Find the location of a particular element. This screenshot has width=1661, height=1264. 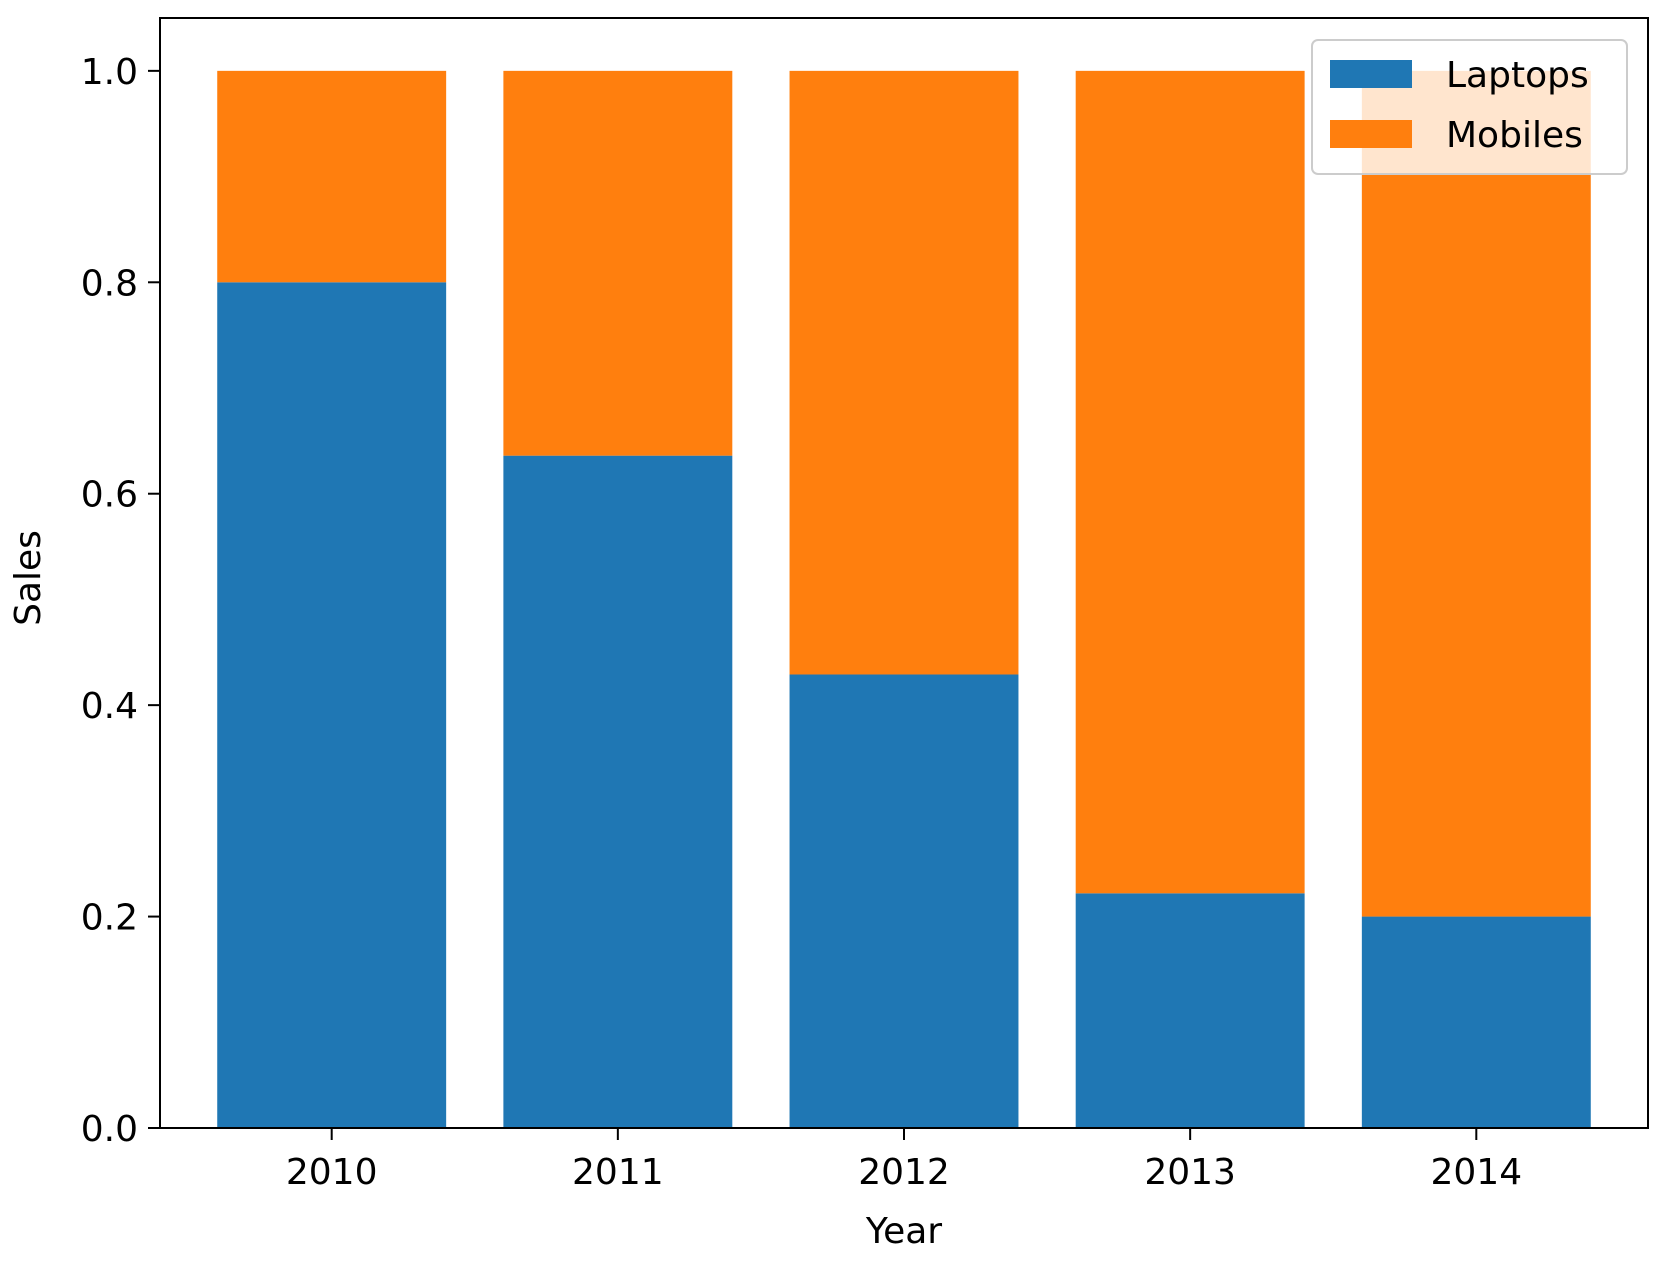

bar-laptops-2010 is located at coordinates (332, 705).